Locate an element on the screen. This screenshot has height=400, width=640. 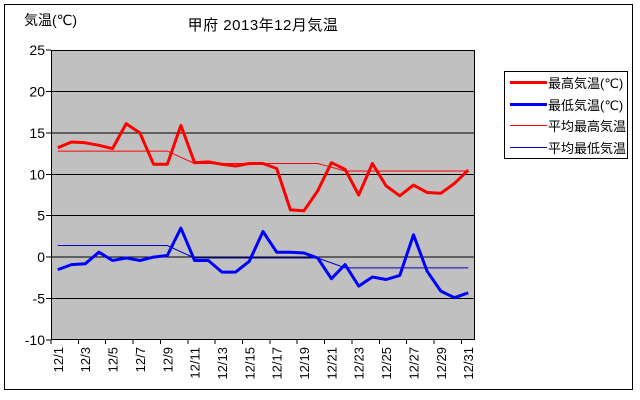
legend-label: 最高気温(℃) is located at coordinates (586, 84).